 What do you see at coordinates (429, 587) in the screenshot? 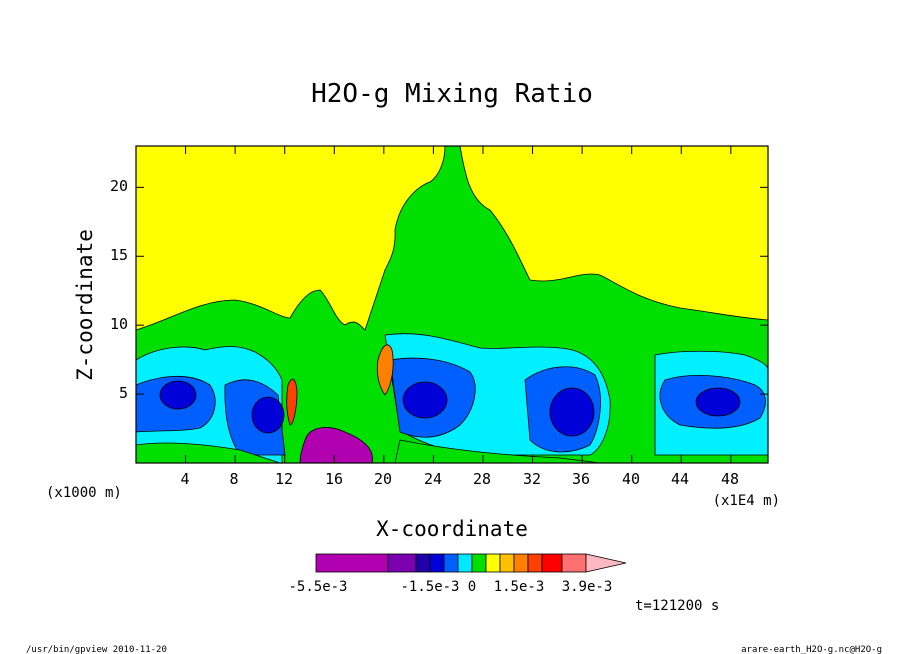
I see `colorbar-label: -1.5e-3` at bounding box center [429, 587].